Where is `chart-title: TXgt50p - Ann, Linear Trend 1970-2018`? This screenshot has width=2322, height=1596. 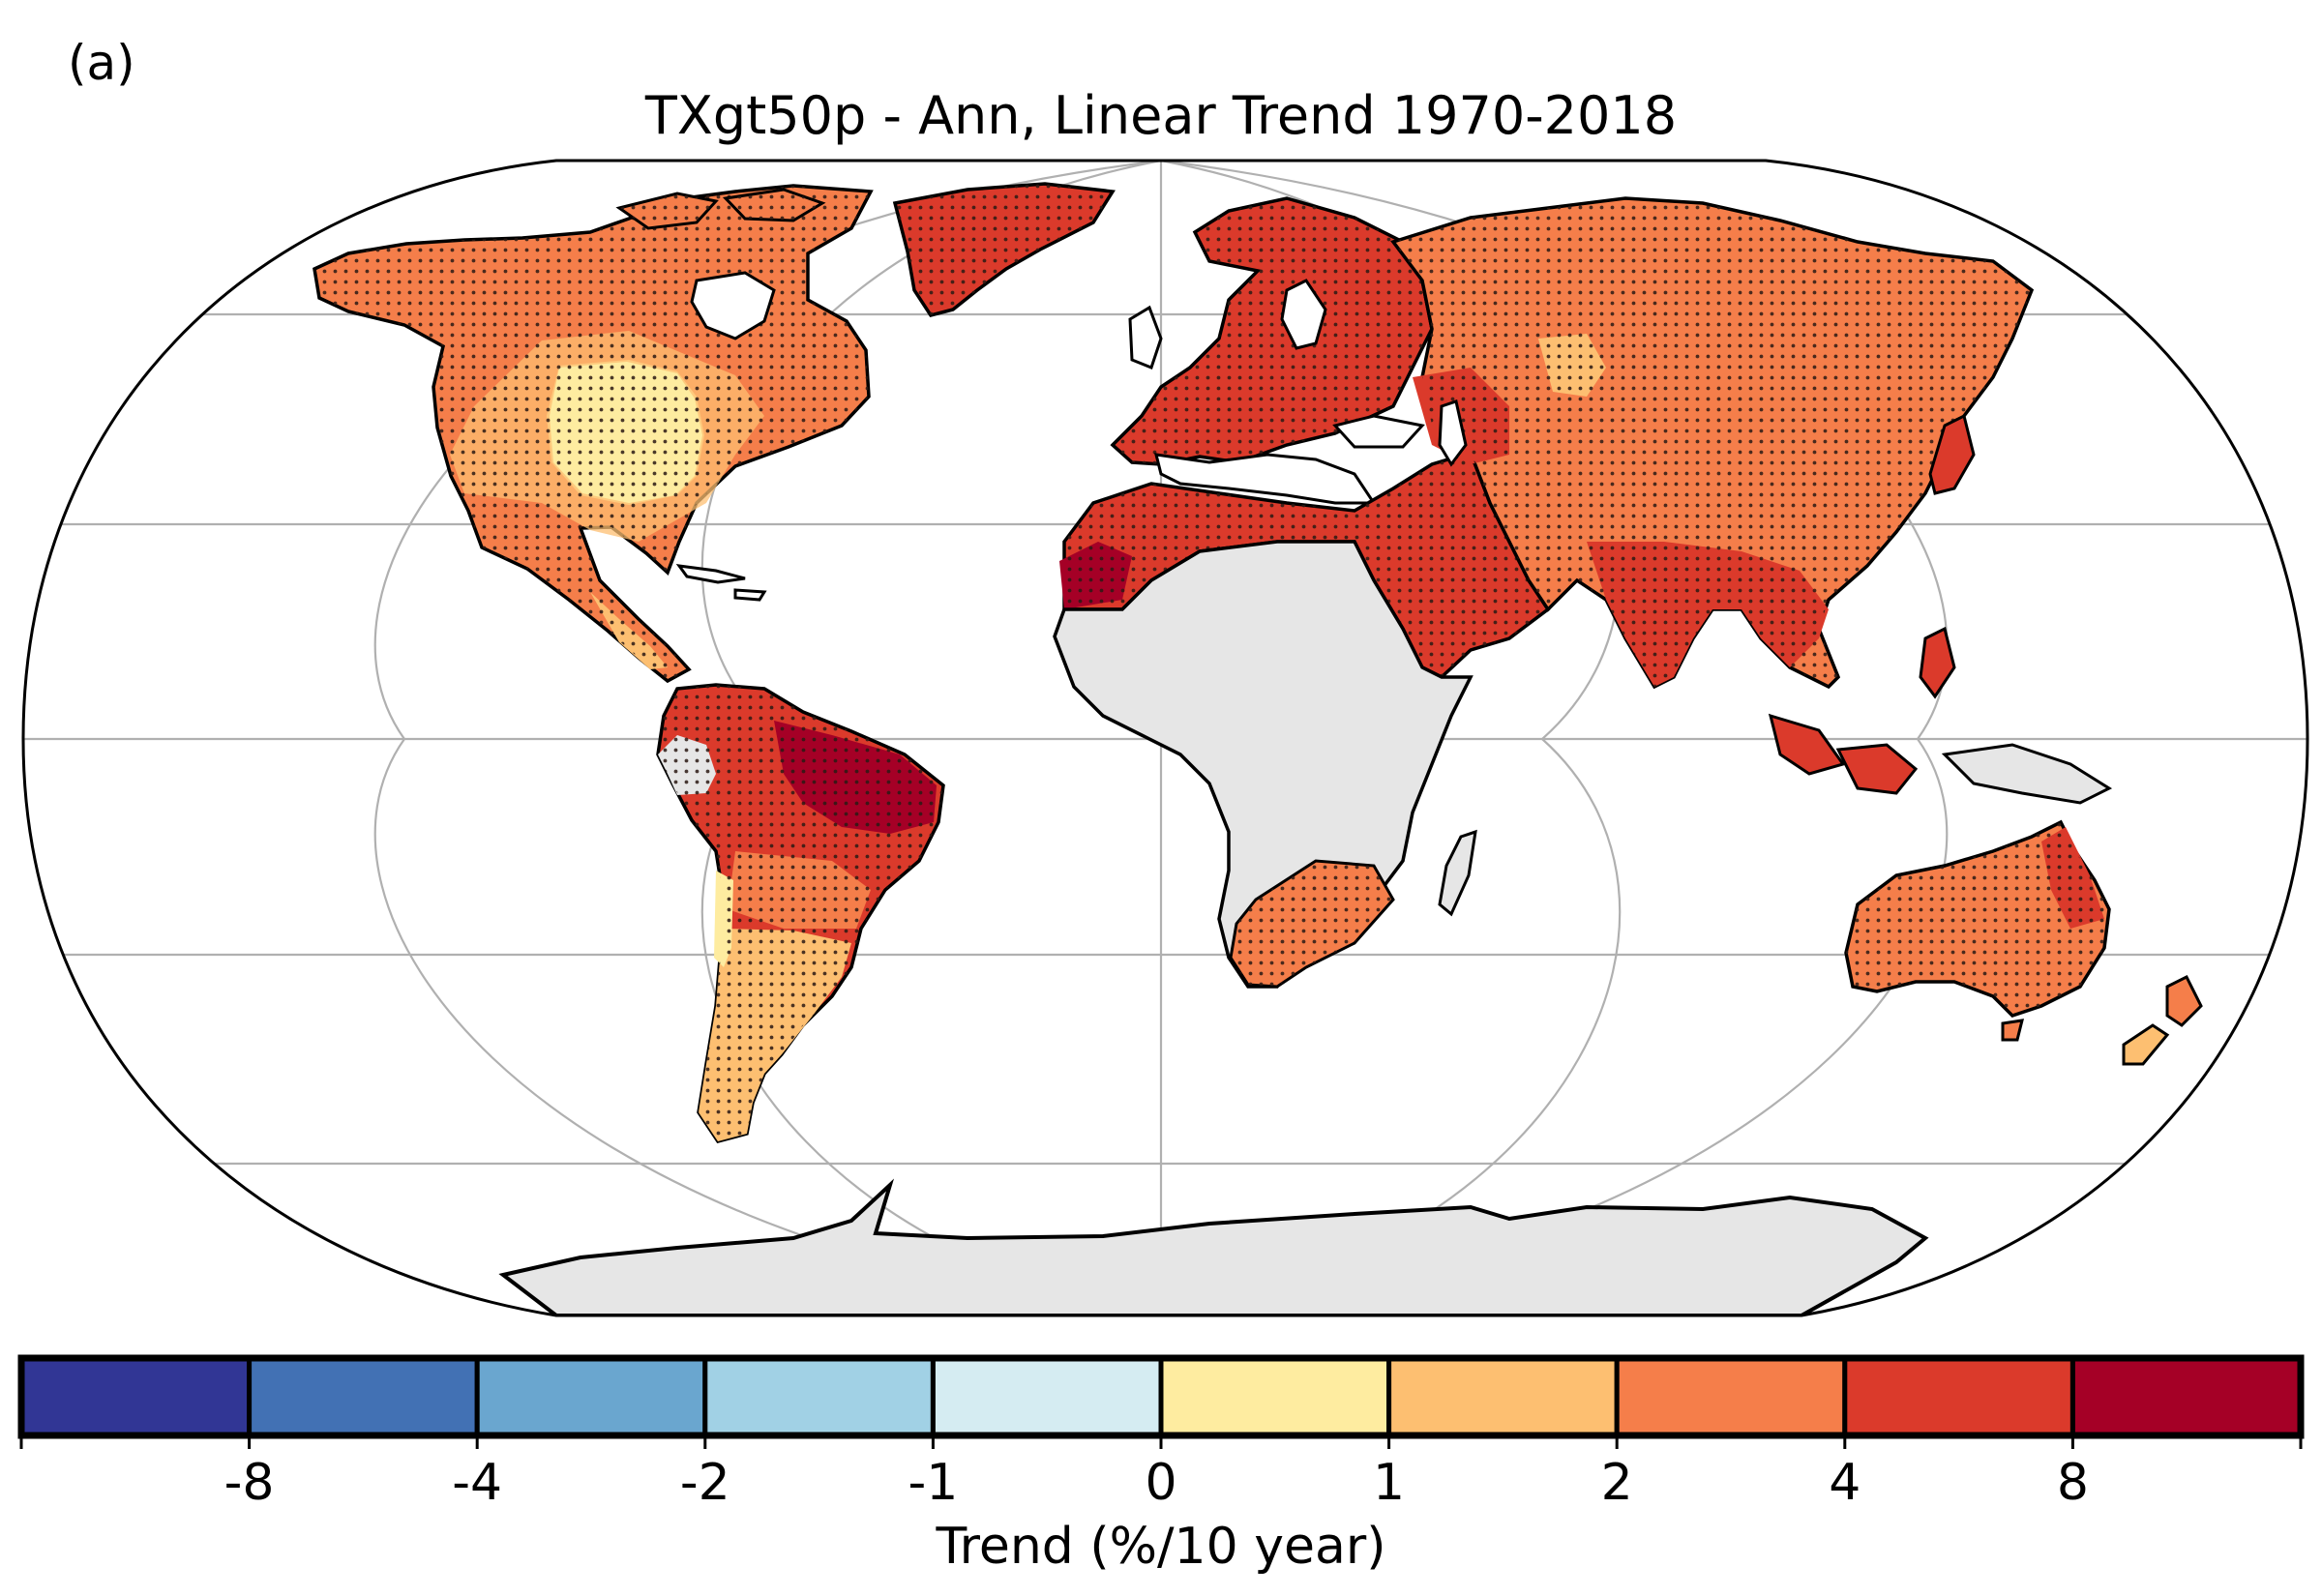
chart-title: TXgt50p - Ann, Linear Trend 1970-2018 is located at coordinates (1160, 115).